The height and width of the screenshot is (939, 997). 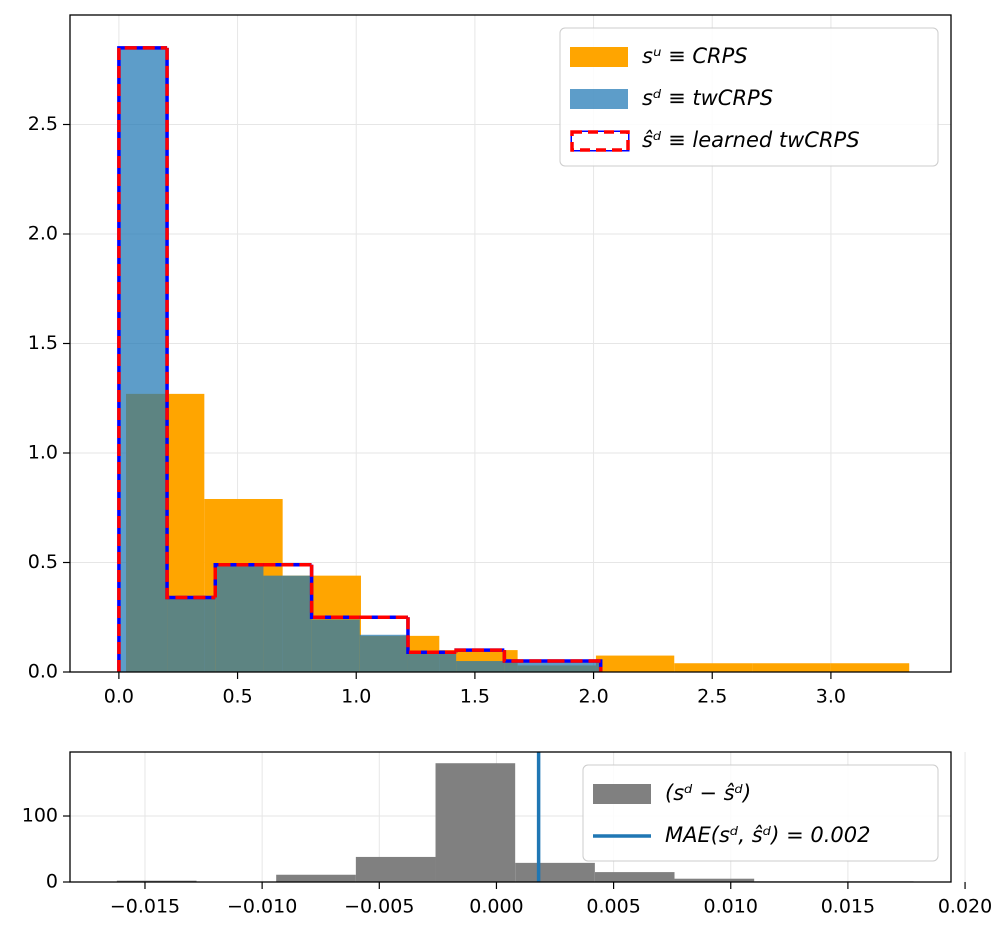 I want to click on y-tick-label: 2.5, so click(x=43, y=124).